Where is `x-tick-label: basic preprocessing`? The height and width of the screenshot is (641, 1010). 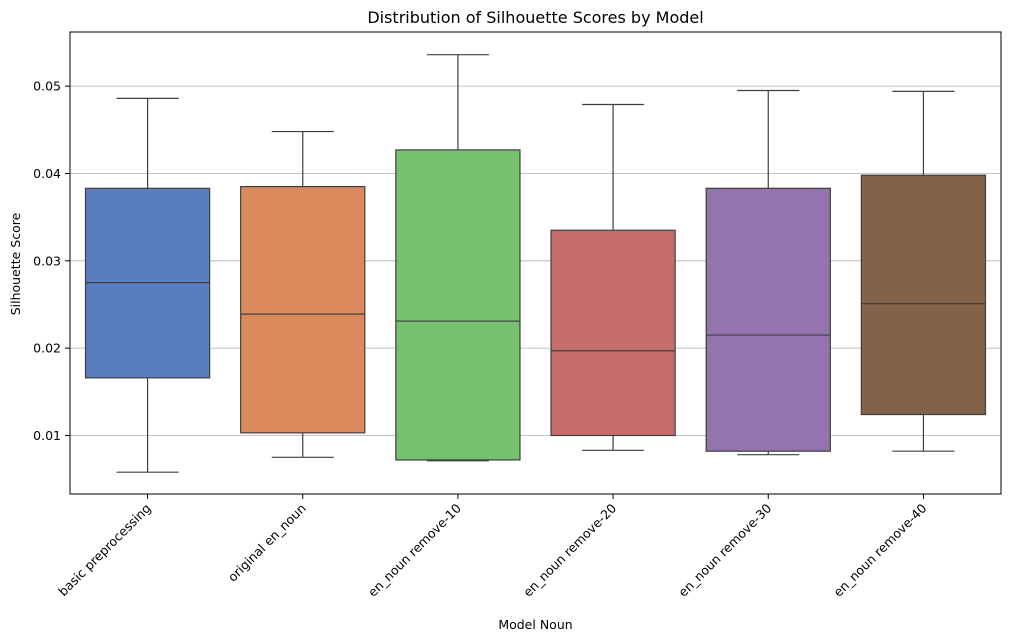 x-tick-label: basic preprocessing is located at coordinates (104, 550).